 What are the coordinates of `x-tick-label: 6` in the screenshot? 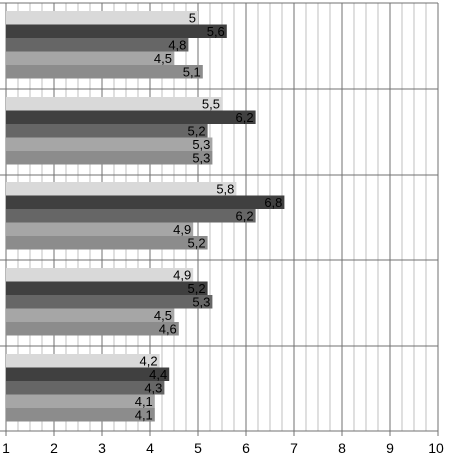 It's located at (246, 448).